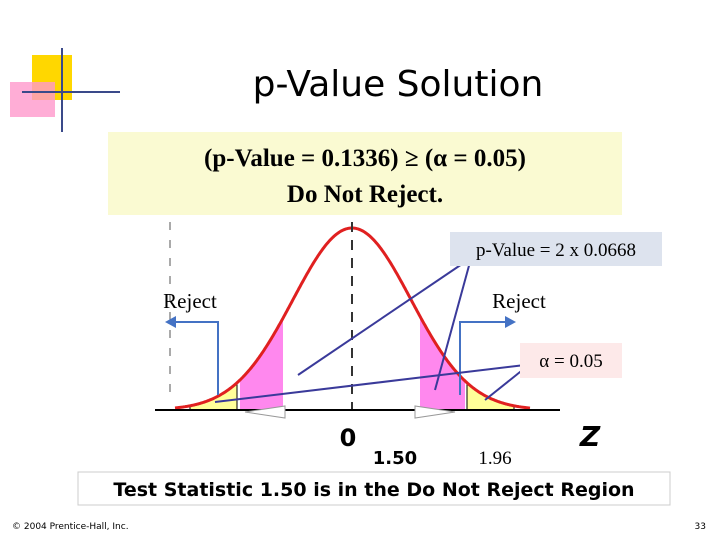 The image size is (720, 540). I want to click on alpha-callout, so click(571, 360).